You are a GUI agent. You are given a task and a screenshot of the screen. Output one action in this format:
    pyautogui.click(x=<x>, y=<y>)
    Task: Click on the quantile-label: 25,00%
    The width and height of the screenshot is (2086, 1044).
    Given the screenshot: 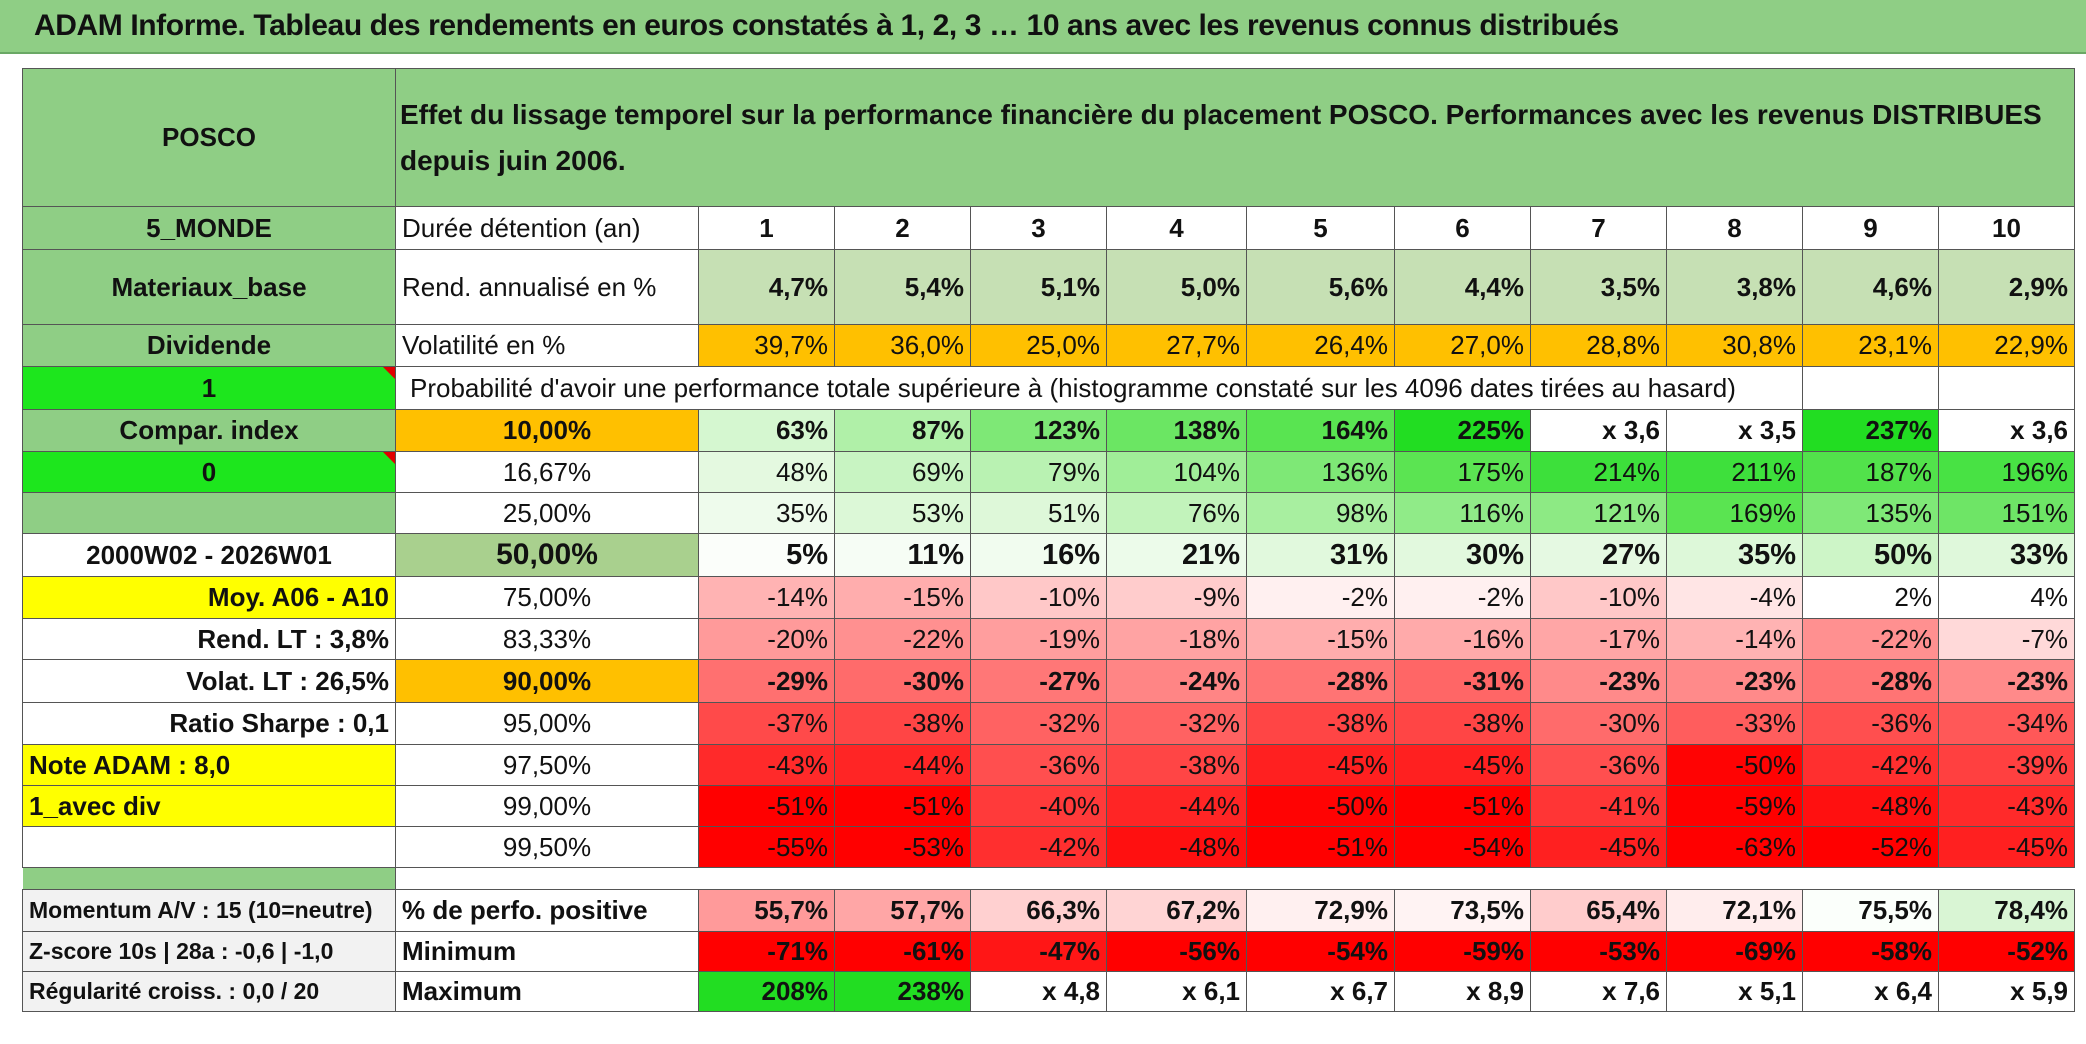 What is the action you would take?
    pyautogui.click(x=547, y=513)
    